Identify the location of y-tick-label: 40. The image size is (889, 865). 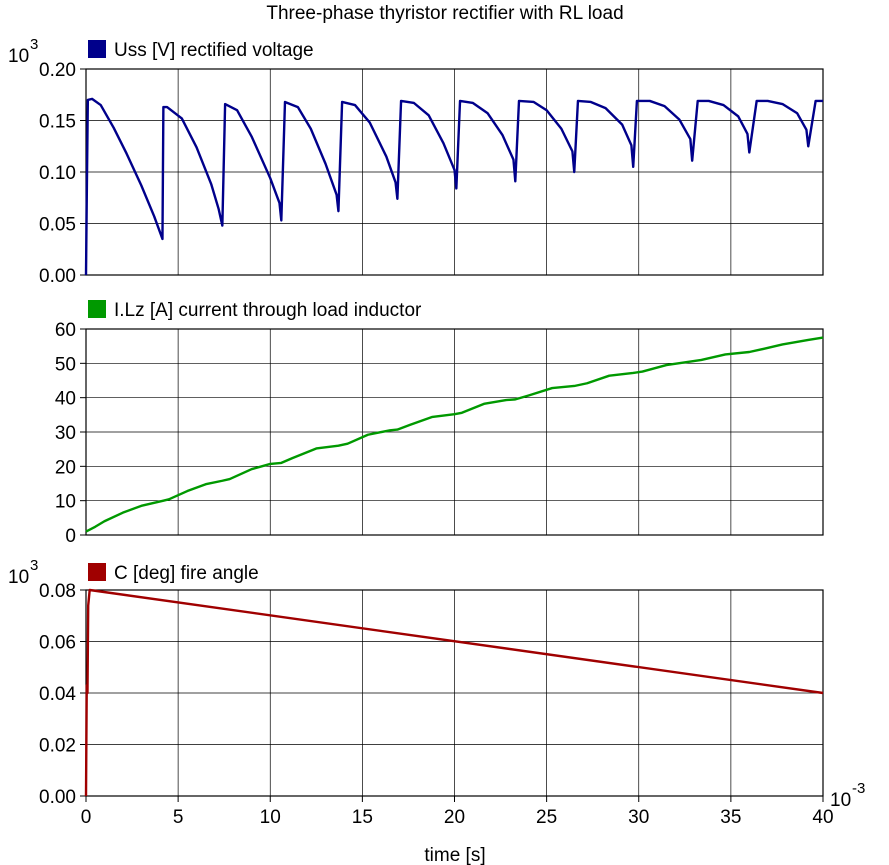
(65, 399).